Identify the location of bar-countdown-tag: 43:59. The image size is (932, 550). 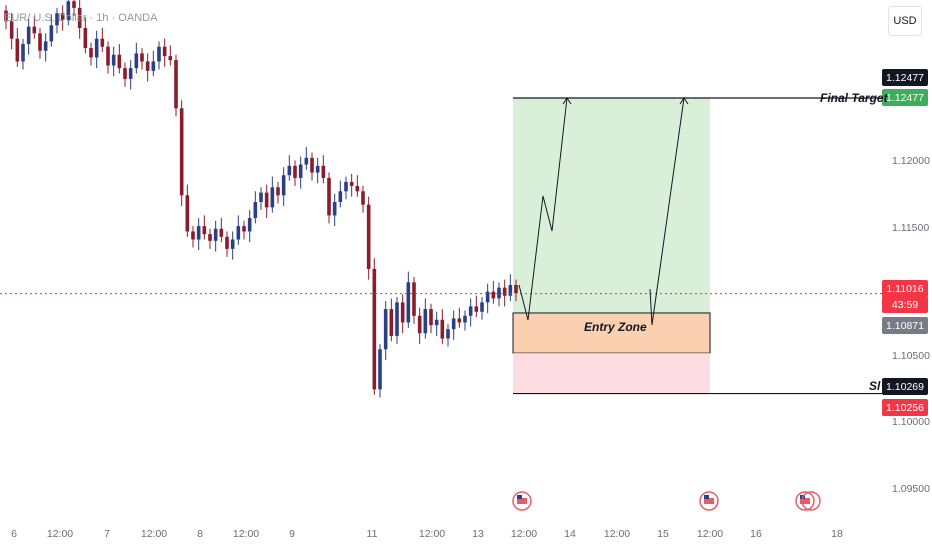
(905, 304).